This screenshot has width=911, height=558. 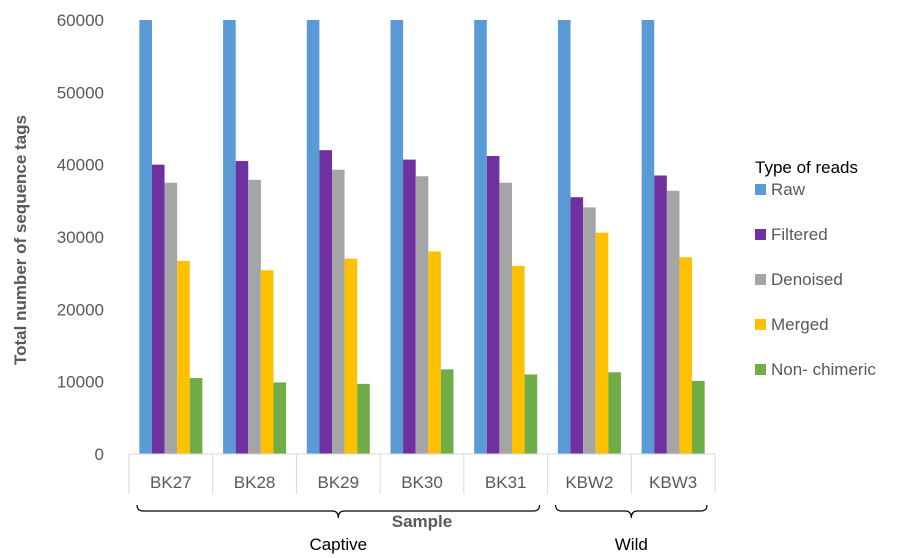 What do you see at coordinates (280, 418) in the screenshot?
I see `bar-bk28-non-chimeric` at bounding box center [280, 418].